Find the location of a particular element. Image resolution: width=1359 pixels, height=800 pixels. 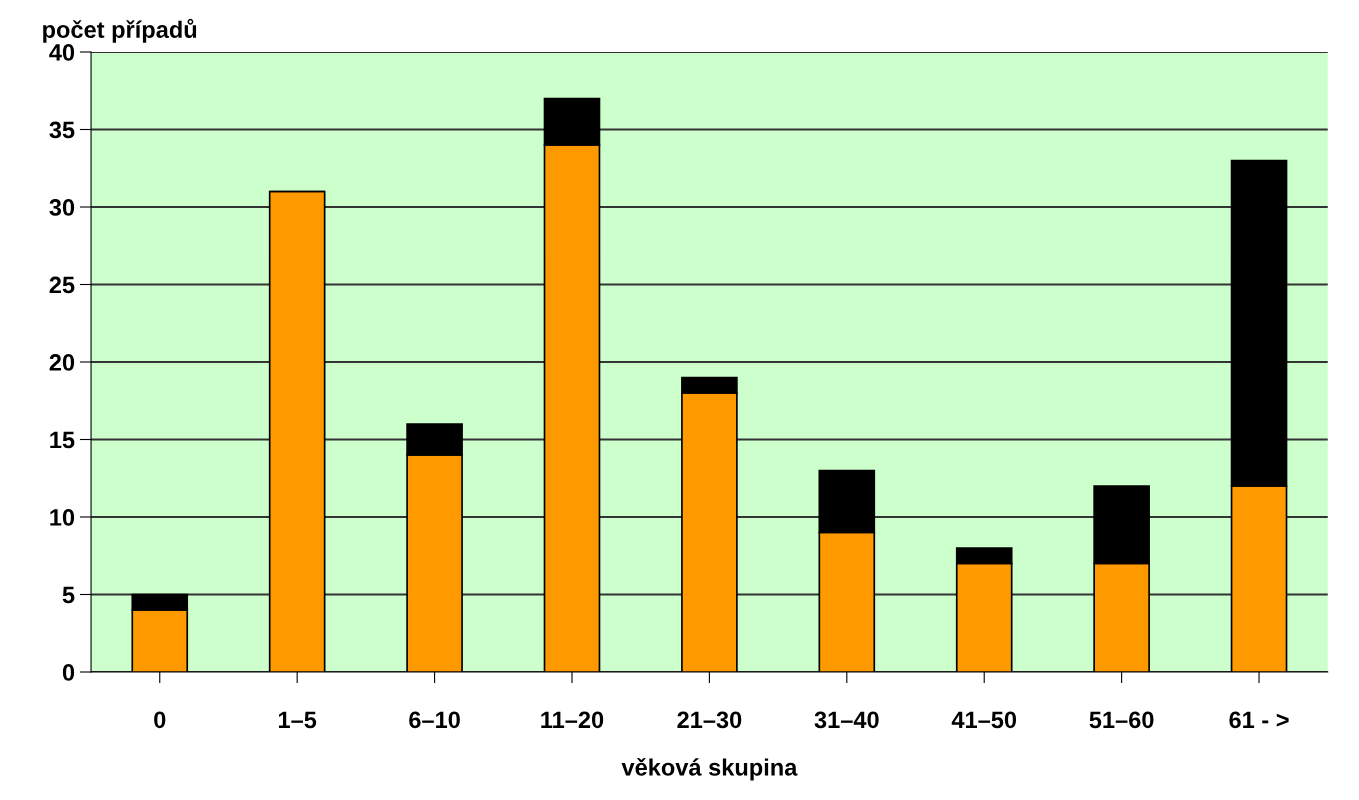

x-tick-label: 6–10 is located at coordinates (434, 720).